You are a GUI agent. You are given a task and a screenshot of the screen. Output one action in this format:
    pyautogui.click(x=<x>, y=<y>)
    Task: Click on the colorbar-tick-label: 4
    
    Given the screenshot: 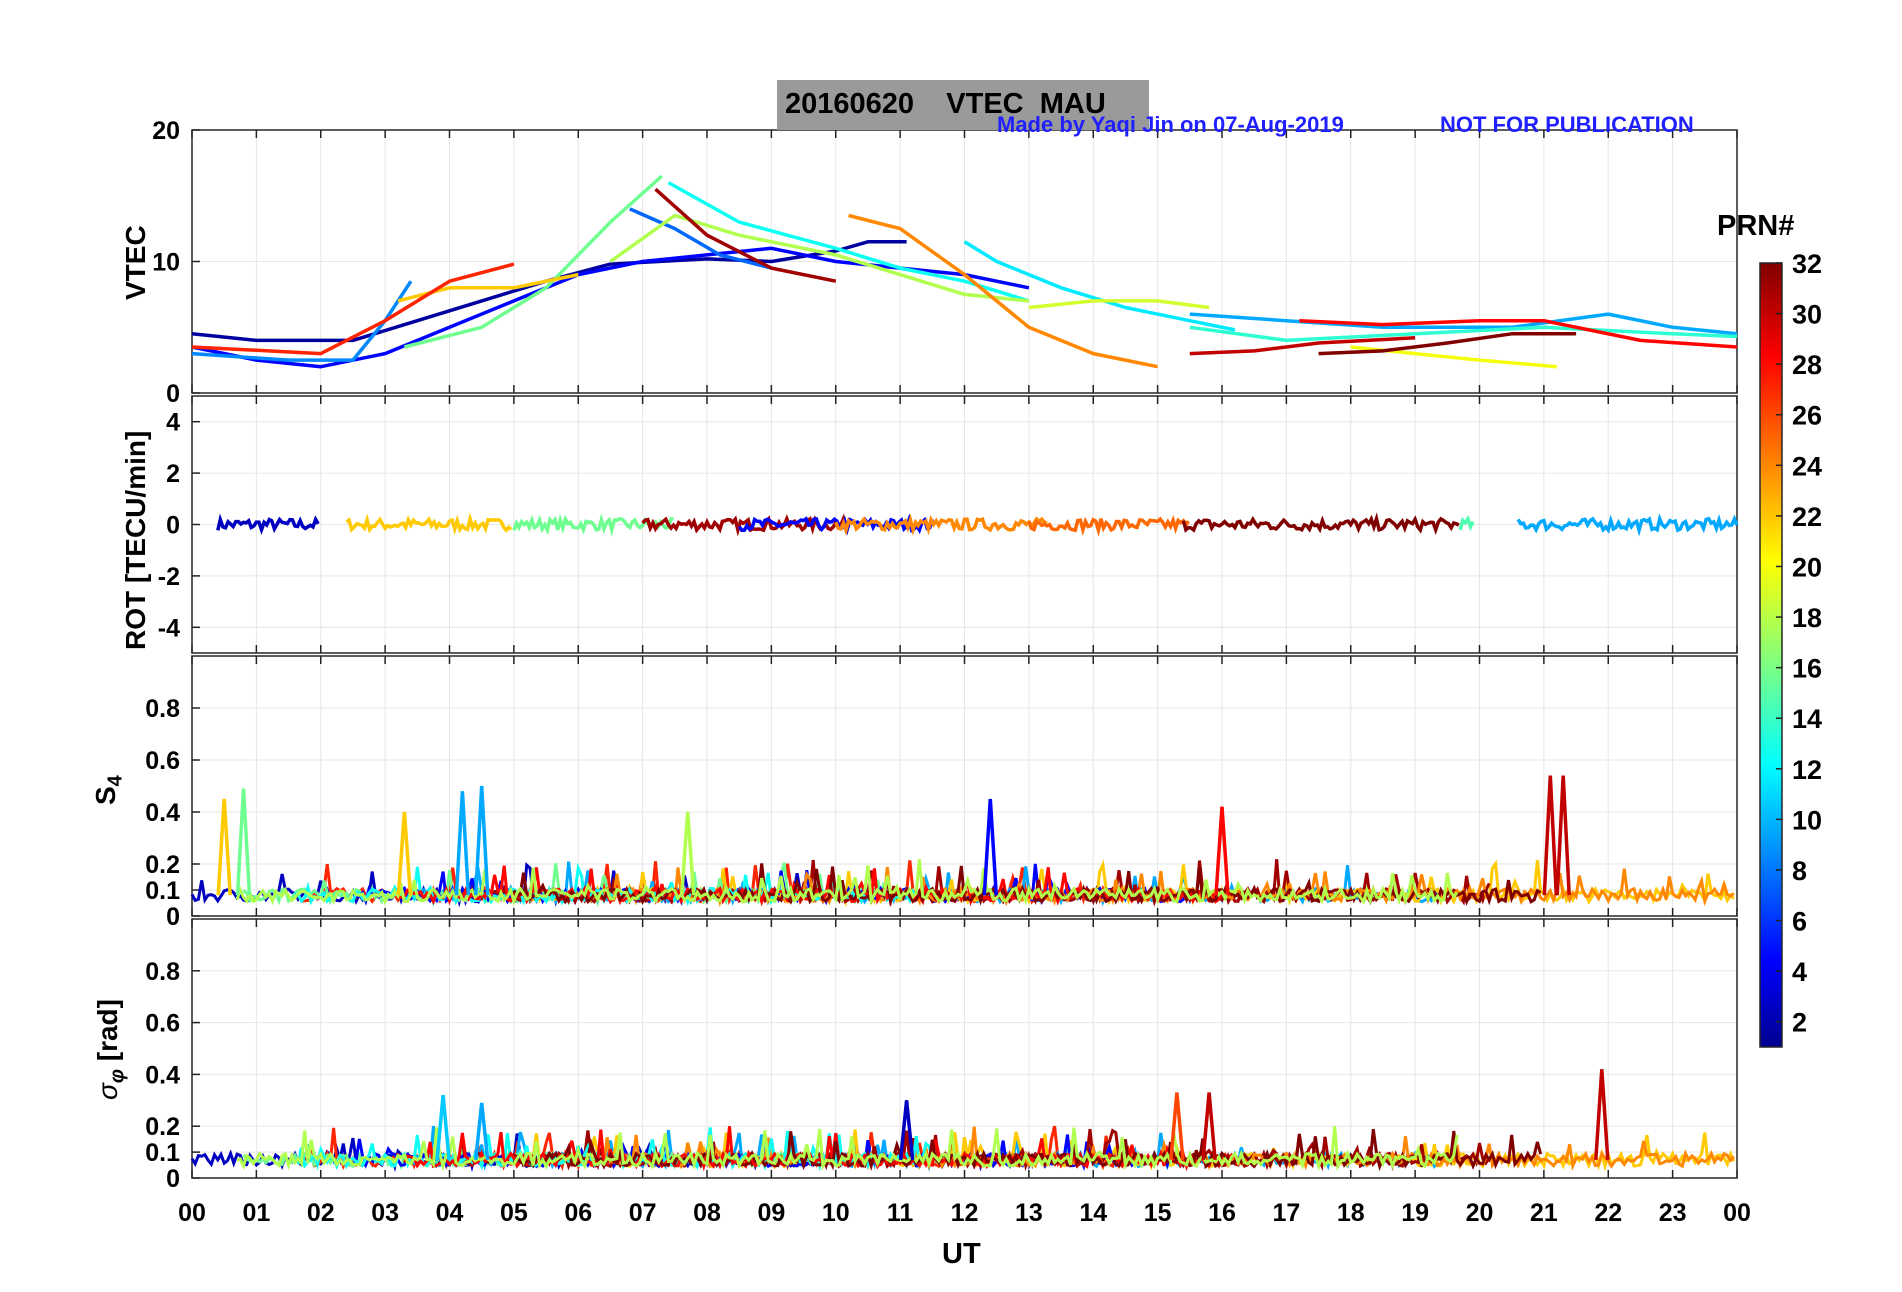 What is the action you would take?
    pyautogui.click(x=1799, y=972)
    